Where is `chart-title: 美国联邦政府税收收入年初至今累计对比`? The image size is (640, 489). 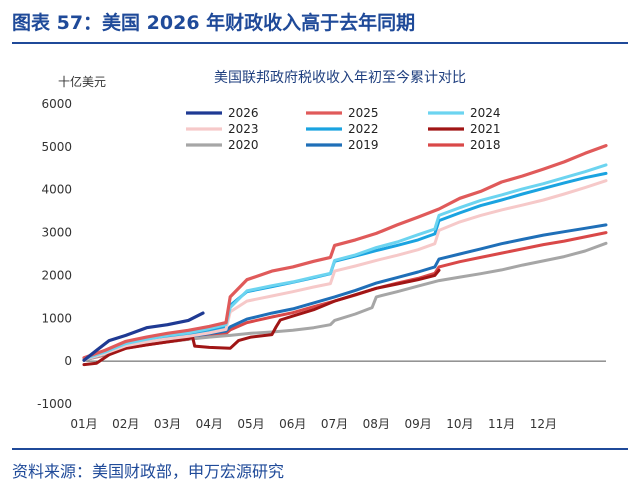 chart-title: 美国联邦政府税收收入年初至今累计对比 is located at coordinates (340, 77).